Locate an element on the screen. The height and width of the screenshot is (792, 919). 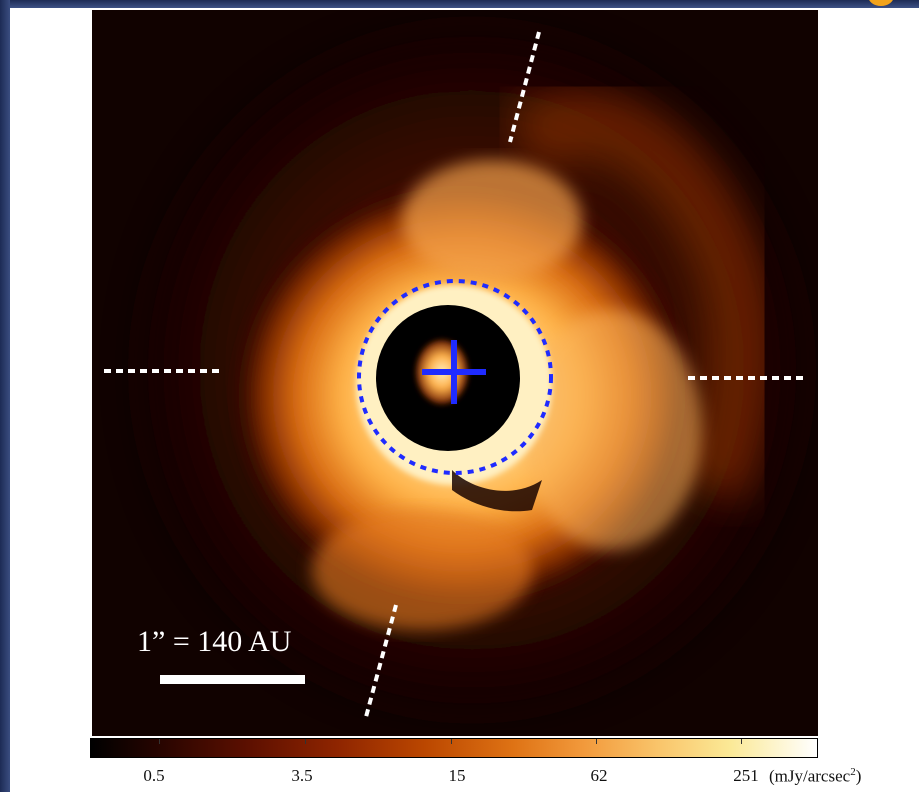
colorbar-unit-exponent: 2 is located at coordinates (853, 772).